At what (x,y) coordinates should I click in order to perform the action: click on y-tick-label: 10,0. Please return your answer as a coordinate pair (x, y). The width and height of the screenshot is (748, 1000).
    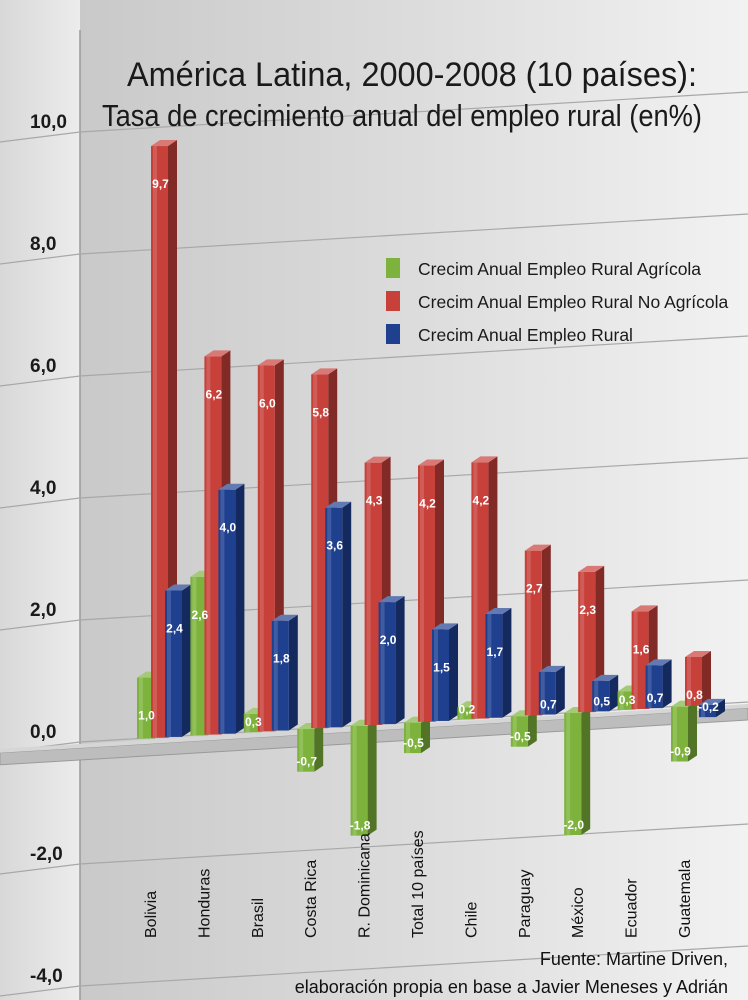
    Looking at the image, I should click on (48, 122).